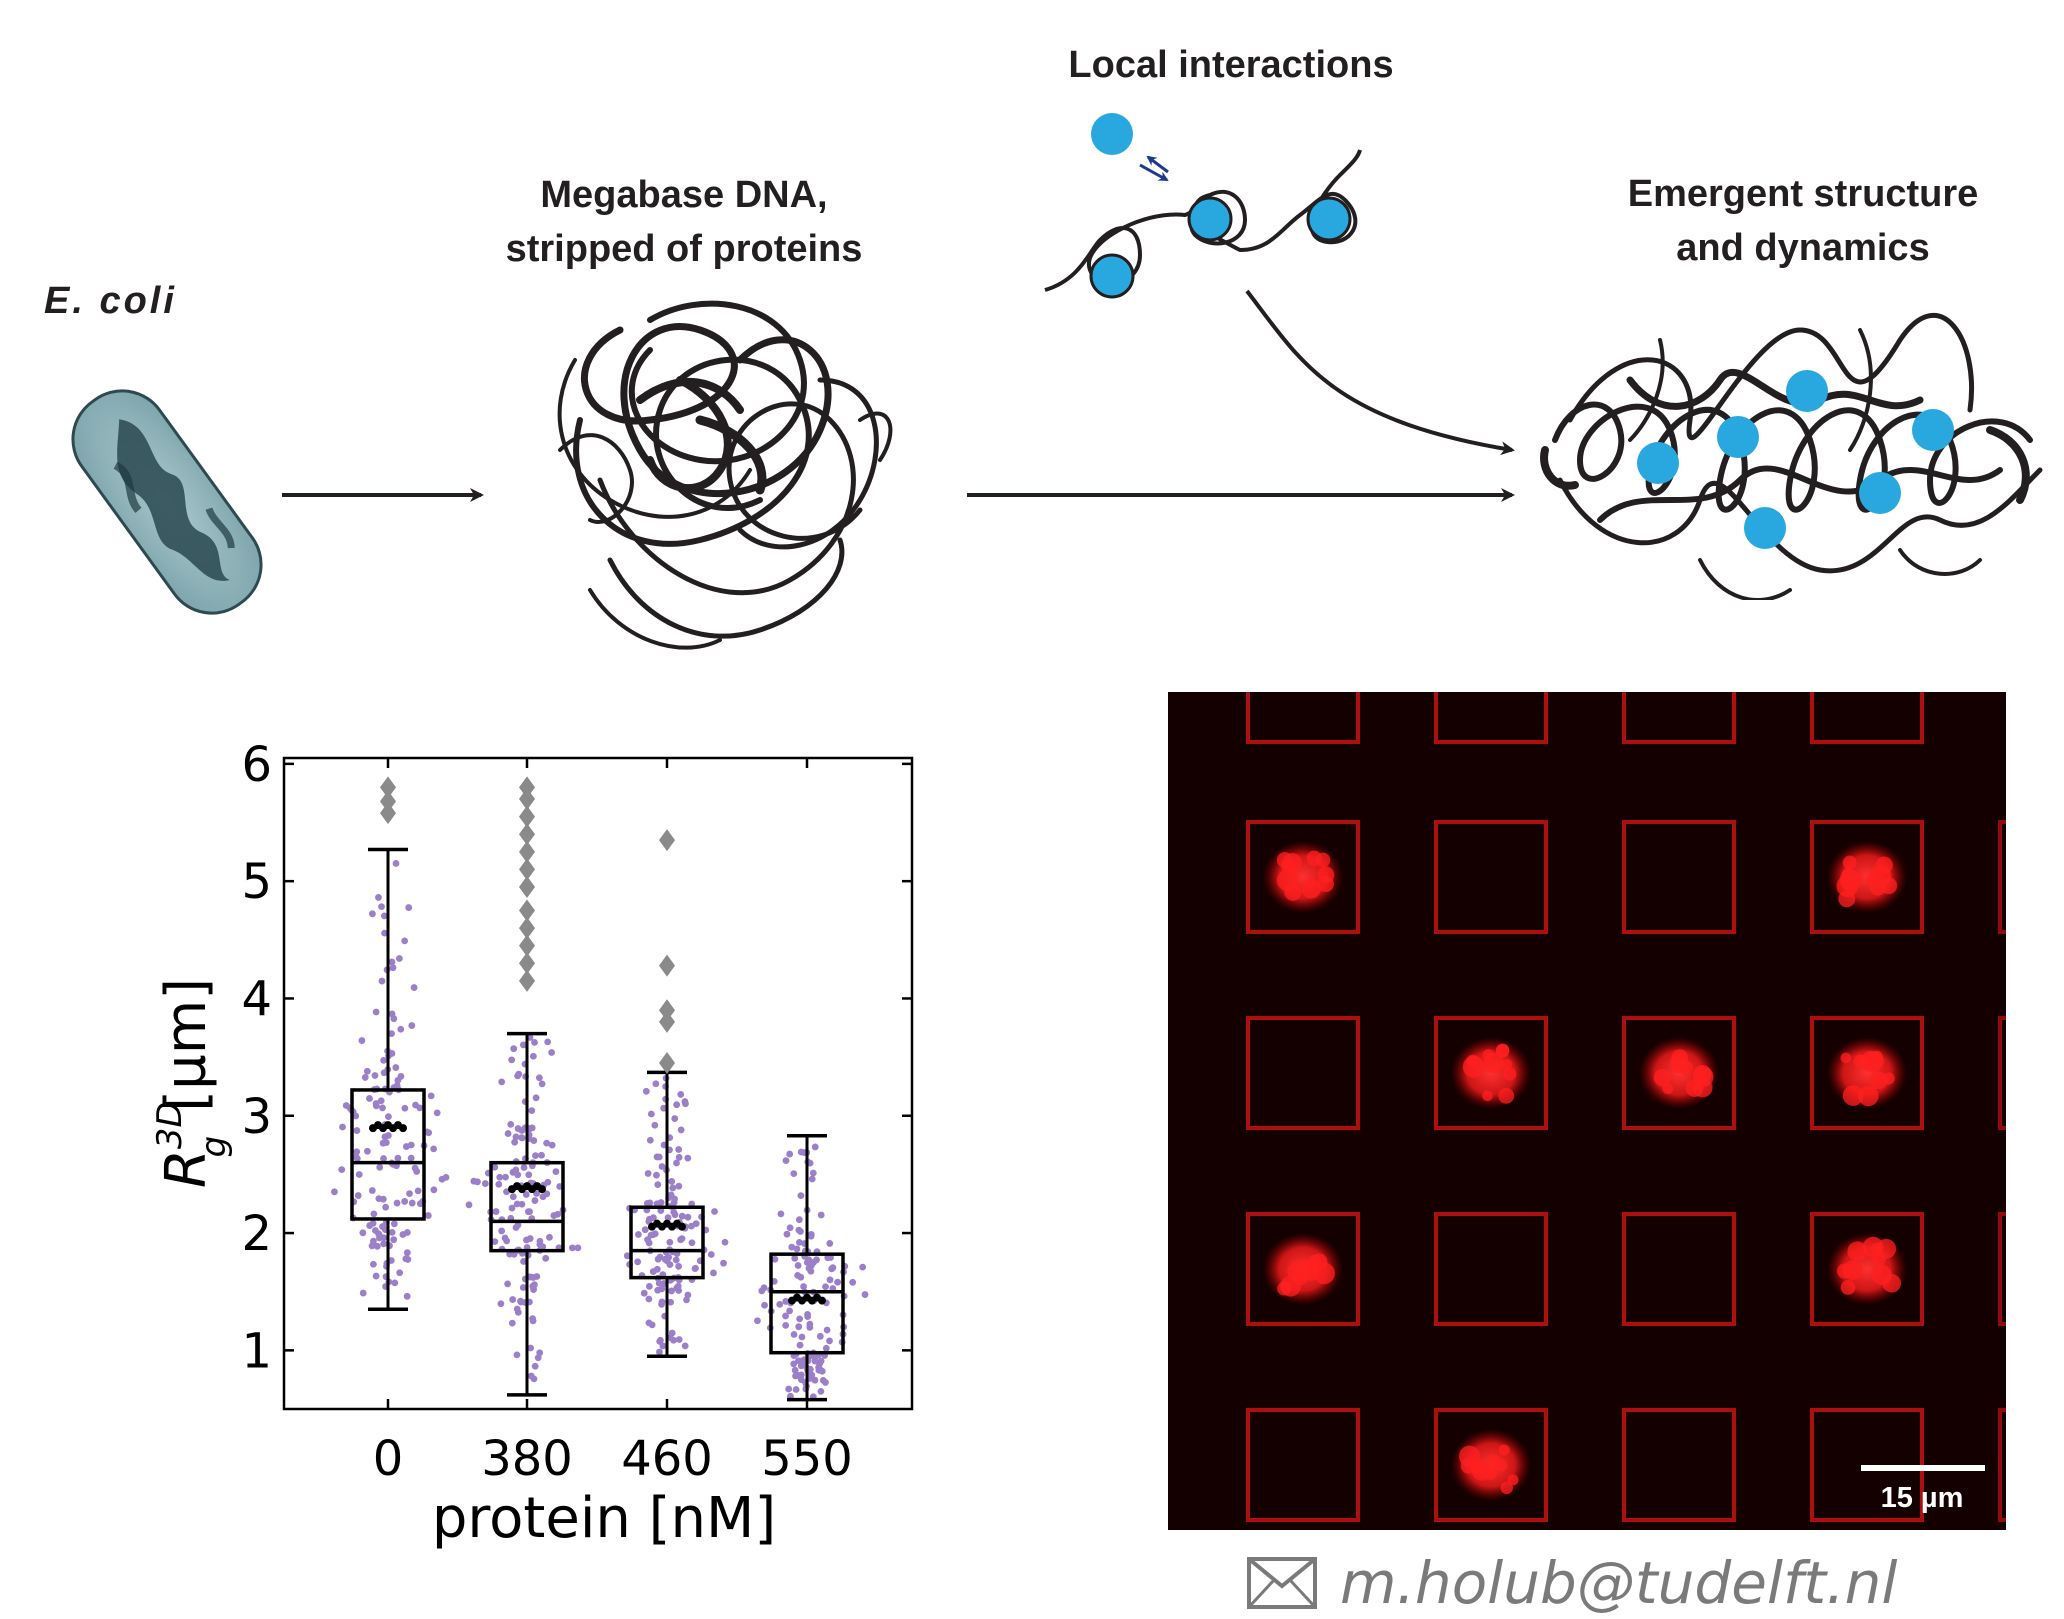 The width and height of the screenshot is (2064, 1619). Describe the element at coordinates (1803, 194) in the screenshot. I see `emergent-label-line1: Emergent structure` at that location.